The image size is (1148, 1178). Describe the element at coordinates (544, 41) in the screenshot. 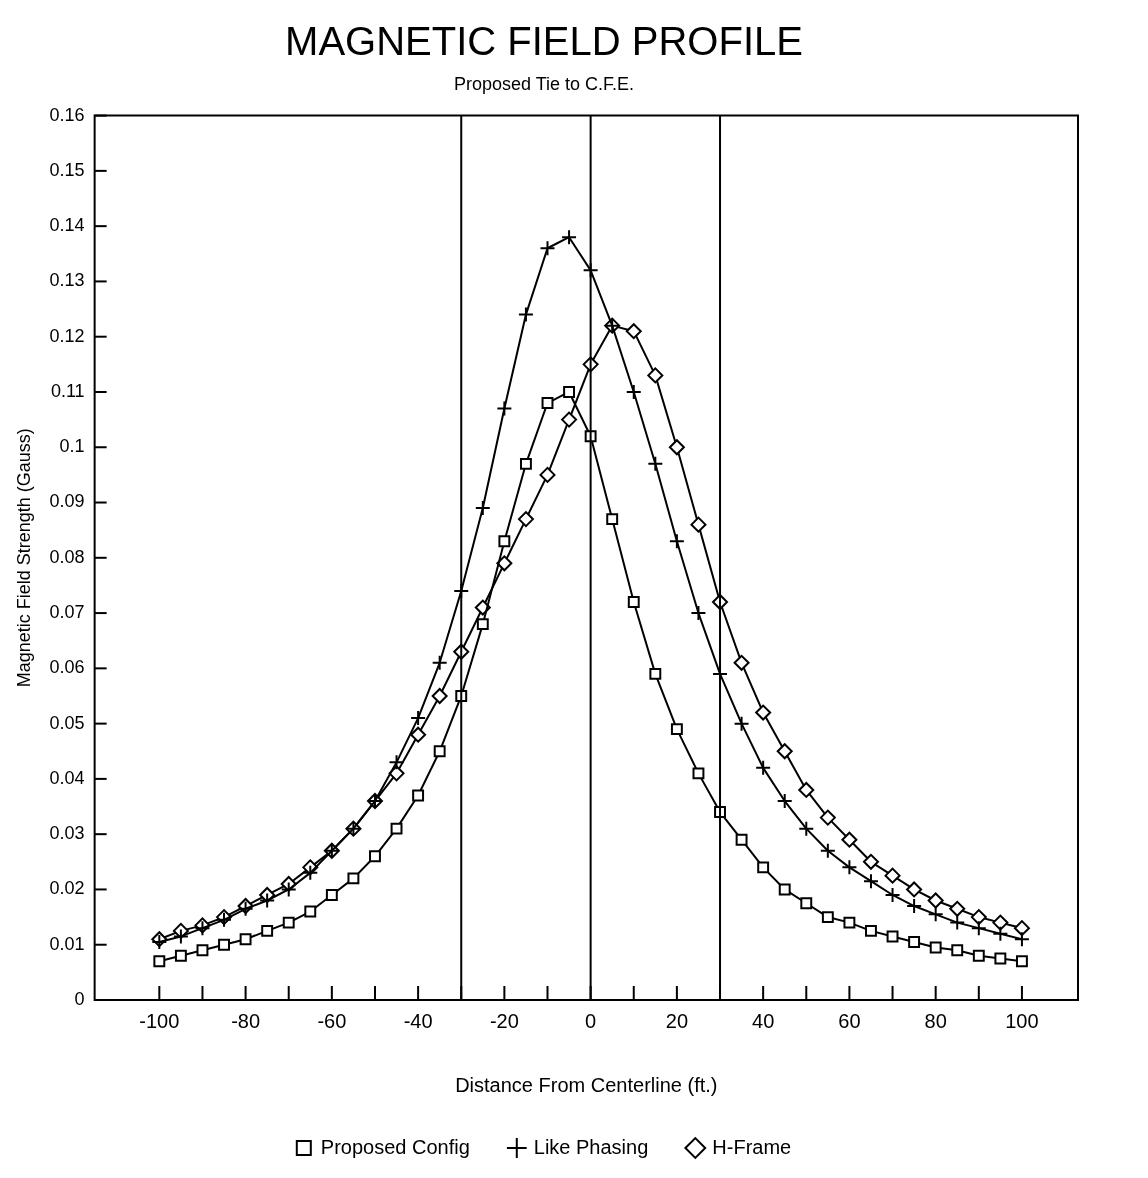

I see `chart-title: MAGNETIC FIELD PROFILE` at that location.